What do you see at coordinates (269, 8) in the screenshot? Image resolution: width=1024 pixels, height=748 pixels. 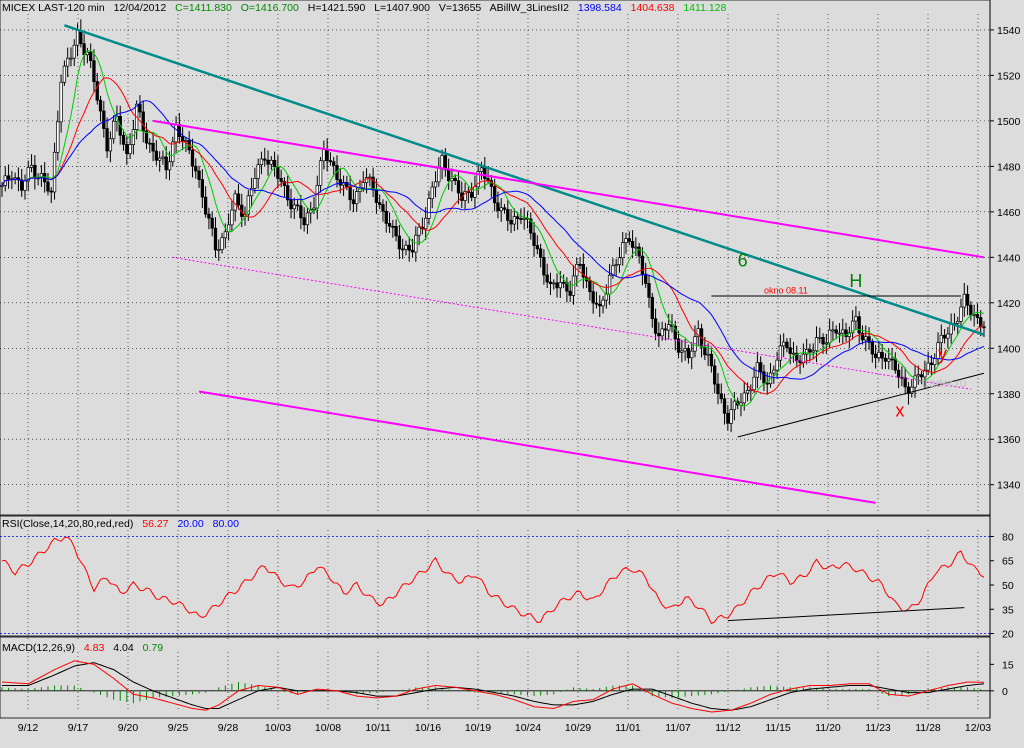 I see `open-value: O=1416.700` at bounding box center [269, 8].